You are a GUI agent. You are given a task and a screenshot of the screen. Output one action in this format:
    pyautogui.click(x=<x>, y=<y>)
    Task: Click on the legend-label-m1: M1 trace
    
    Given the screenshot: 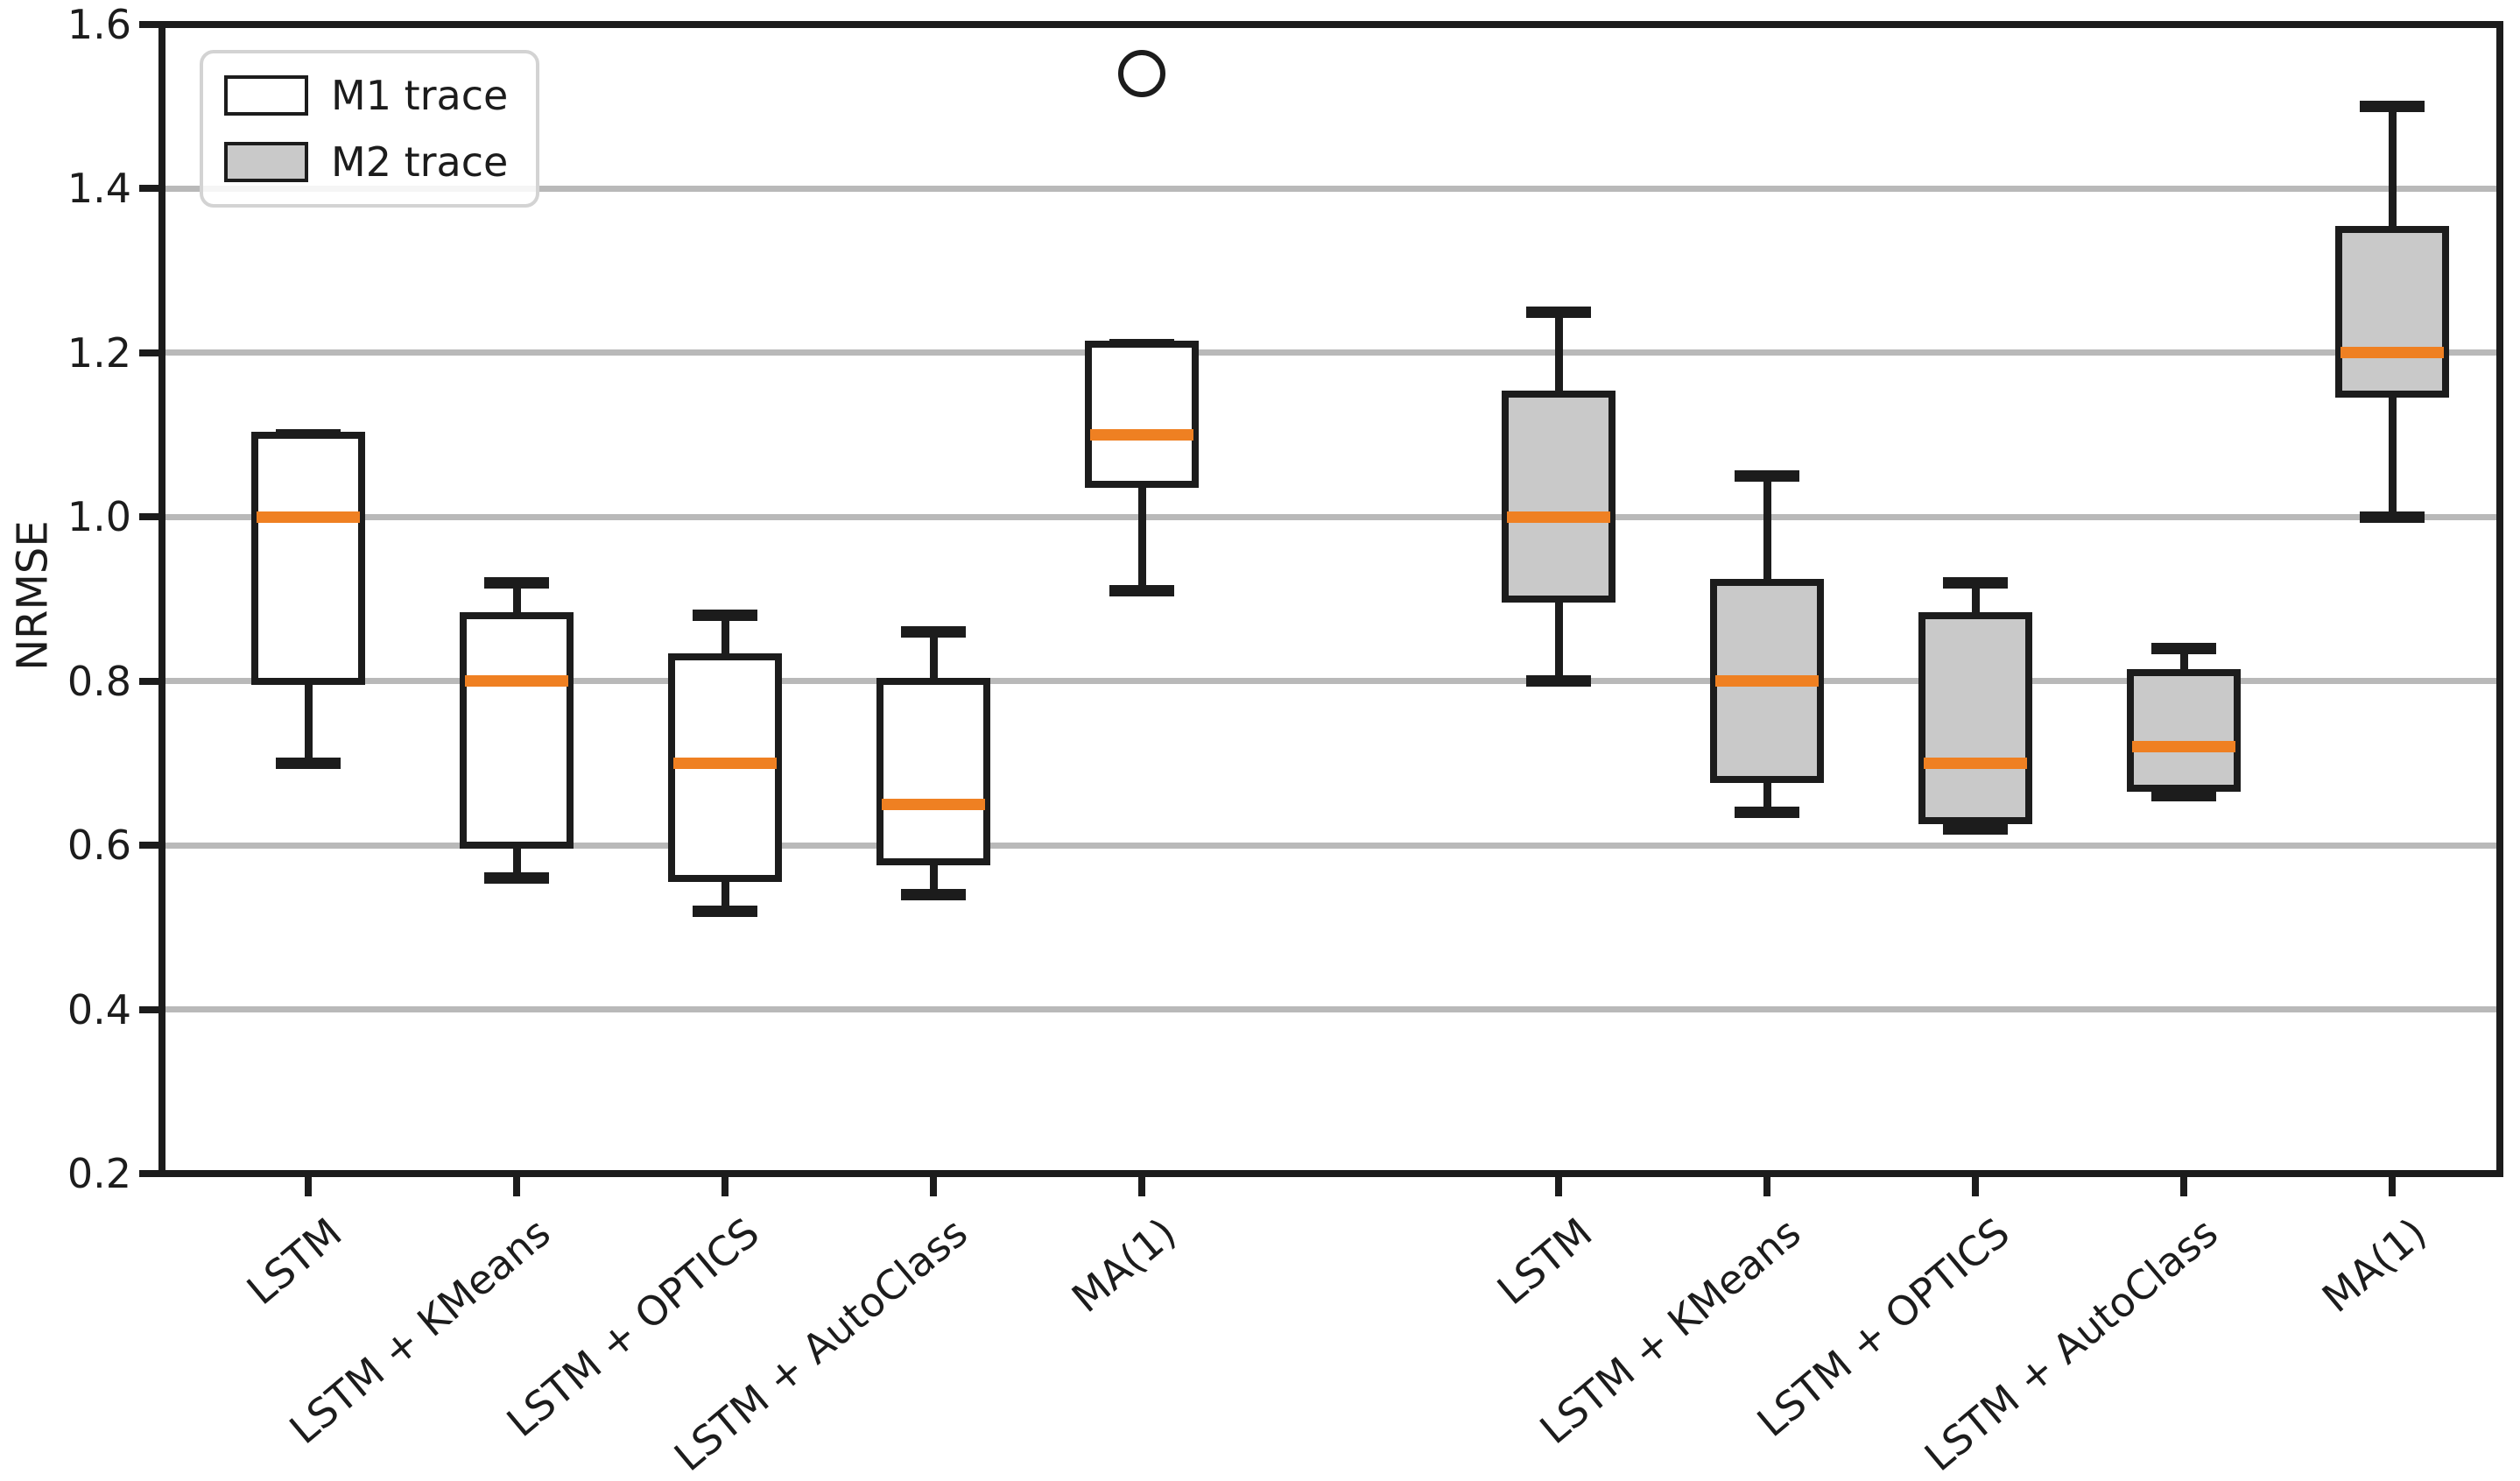 What is the action you would take?
    pyautogui.click(x=420, y=96)
    